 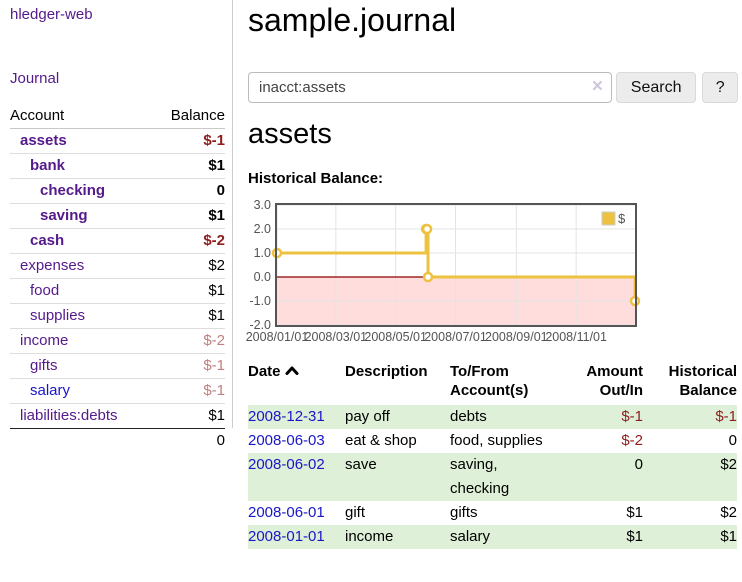 I want to click on transaction-date-cell: 2008-12-31, so click(x=296, y=417).